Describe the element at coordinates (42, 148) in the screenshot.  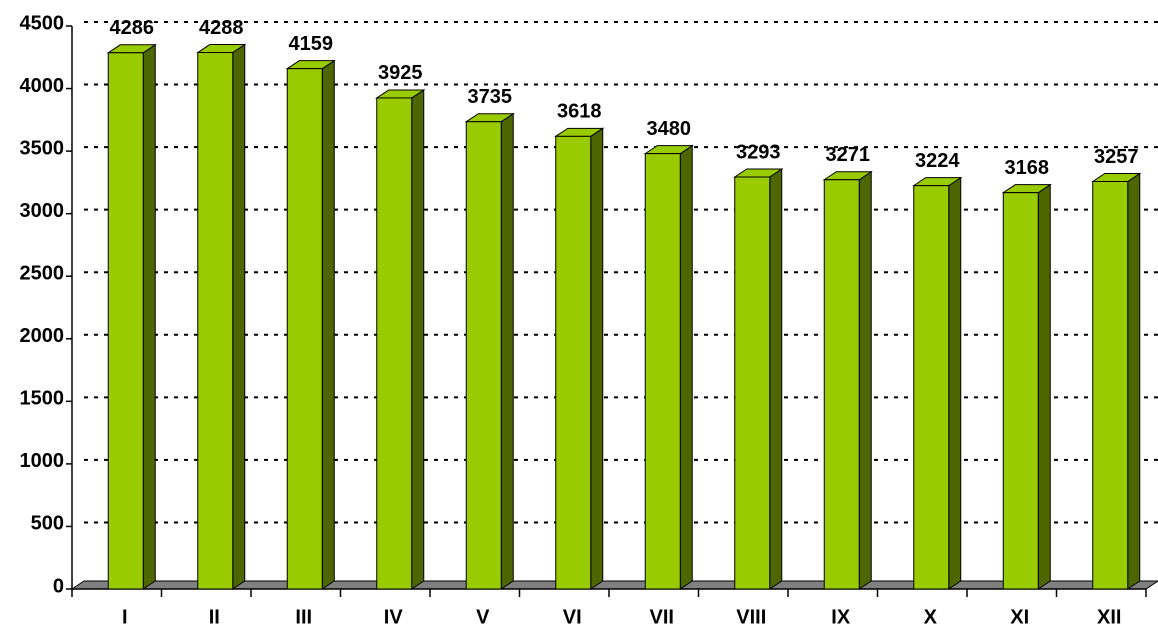
I see `y-tick-label: 3500` at that location.